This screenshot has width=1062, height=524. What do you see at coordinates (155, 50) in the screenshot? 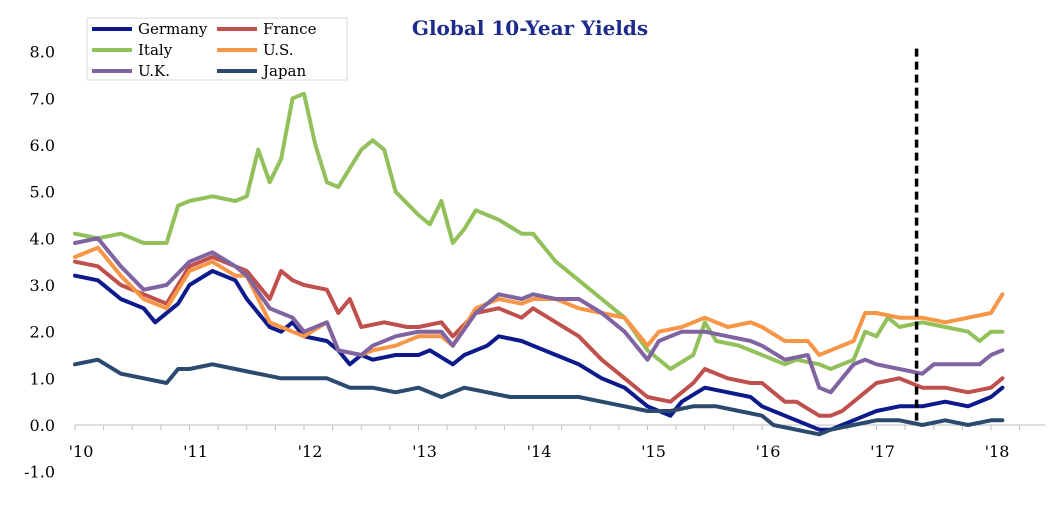
I see `legend-label: Italy` at bounding box center [155, 50].